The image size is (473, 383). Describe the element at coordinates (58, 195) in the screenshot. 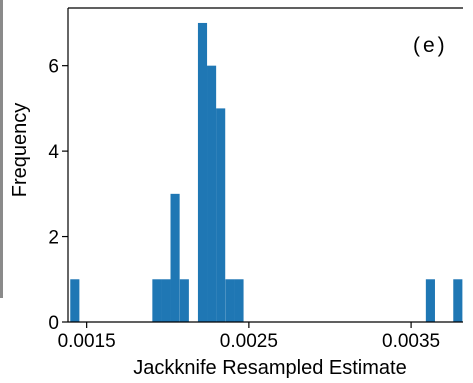

I see `y-ticks: 0 2 4 6` at that location.